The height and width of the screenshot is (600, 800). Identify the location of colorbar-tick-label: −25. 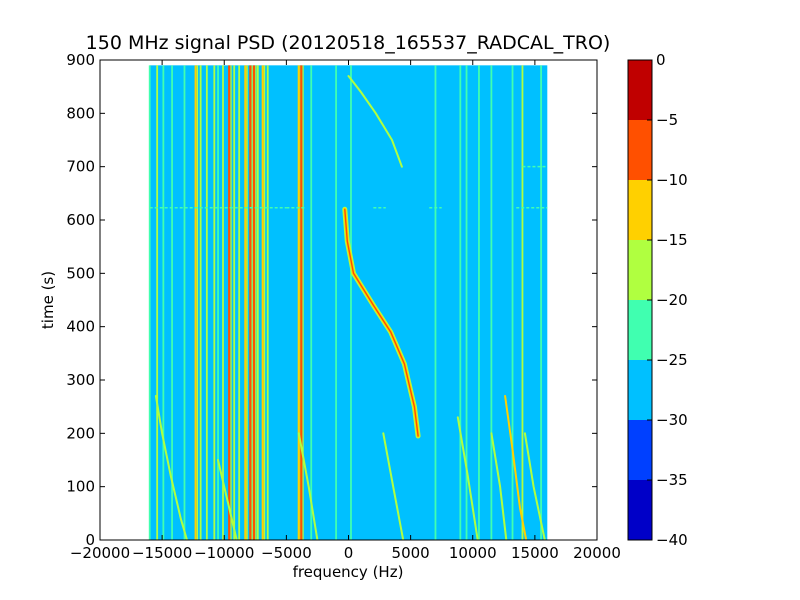
(672, 360).